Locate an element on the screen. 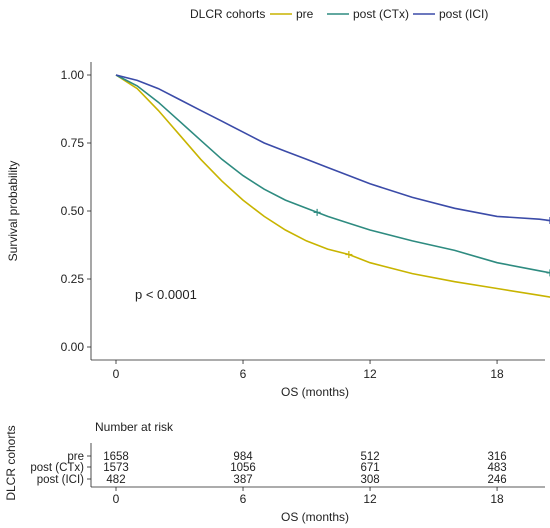 This screenshot has height=528, width=550. risk-x-tick-label: 0 is located at coordinates (116, 499).